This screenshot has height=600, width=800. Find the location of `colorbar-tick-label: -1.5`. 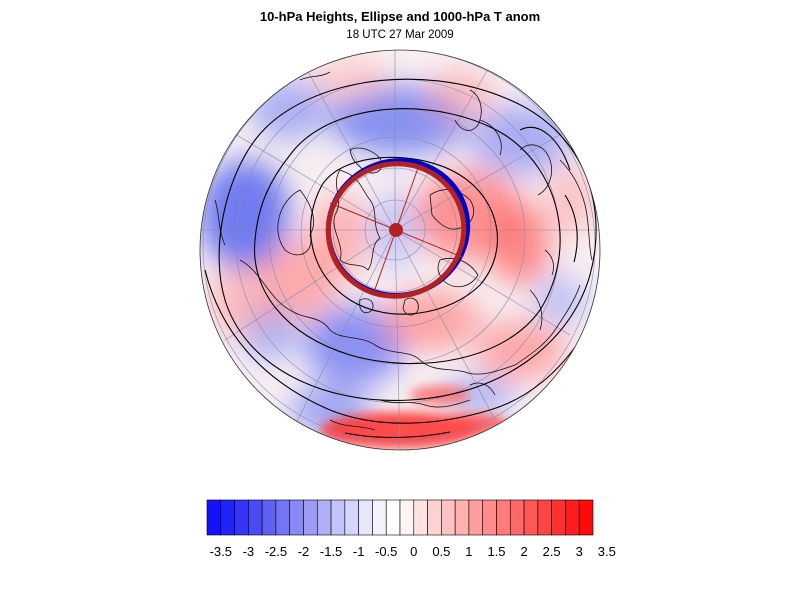

colorbar-tick-label: -1.5 is located at coordinates (331, 551).